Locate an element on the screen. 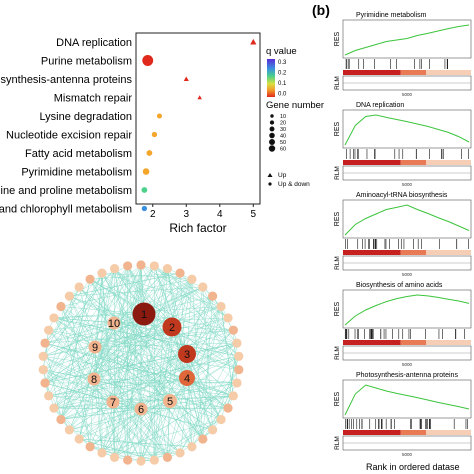 This screenshot has height=474, width=474. gsea-panel: Biosynthesis of amino acids RES RLM 5000 is located at coordinates (403, 324).